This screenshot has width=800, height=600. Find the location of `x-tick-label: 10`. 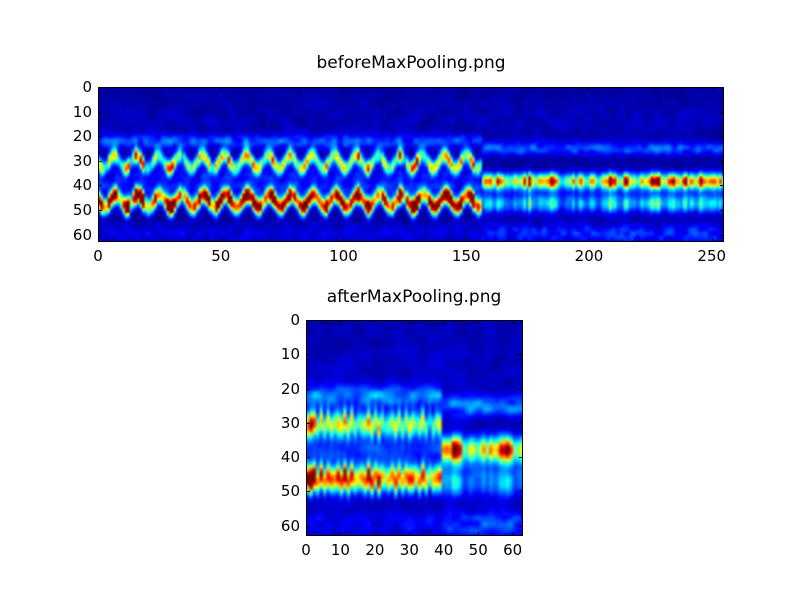

x-tick-label: 10 is located at coordinates (340, 550).